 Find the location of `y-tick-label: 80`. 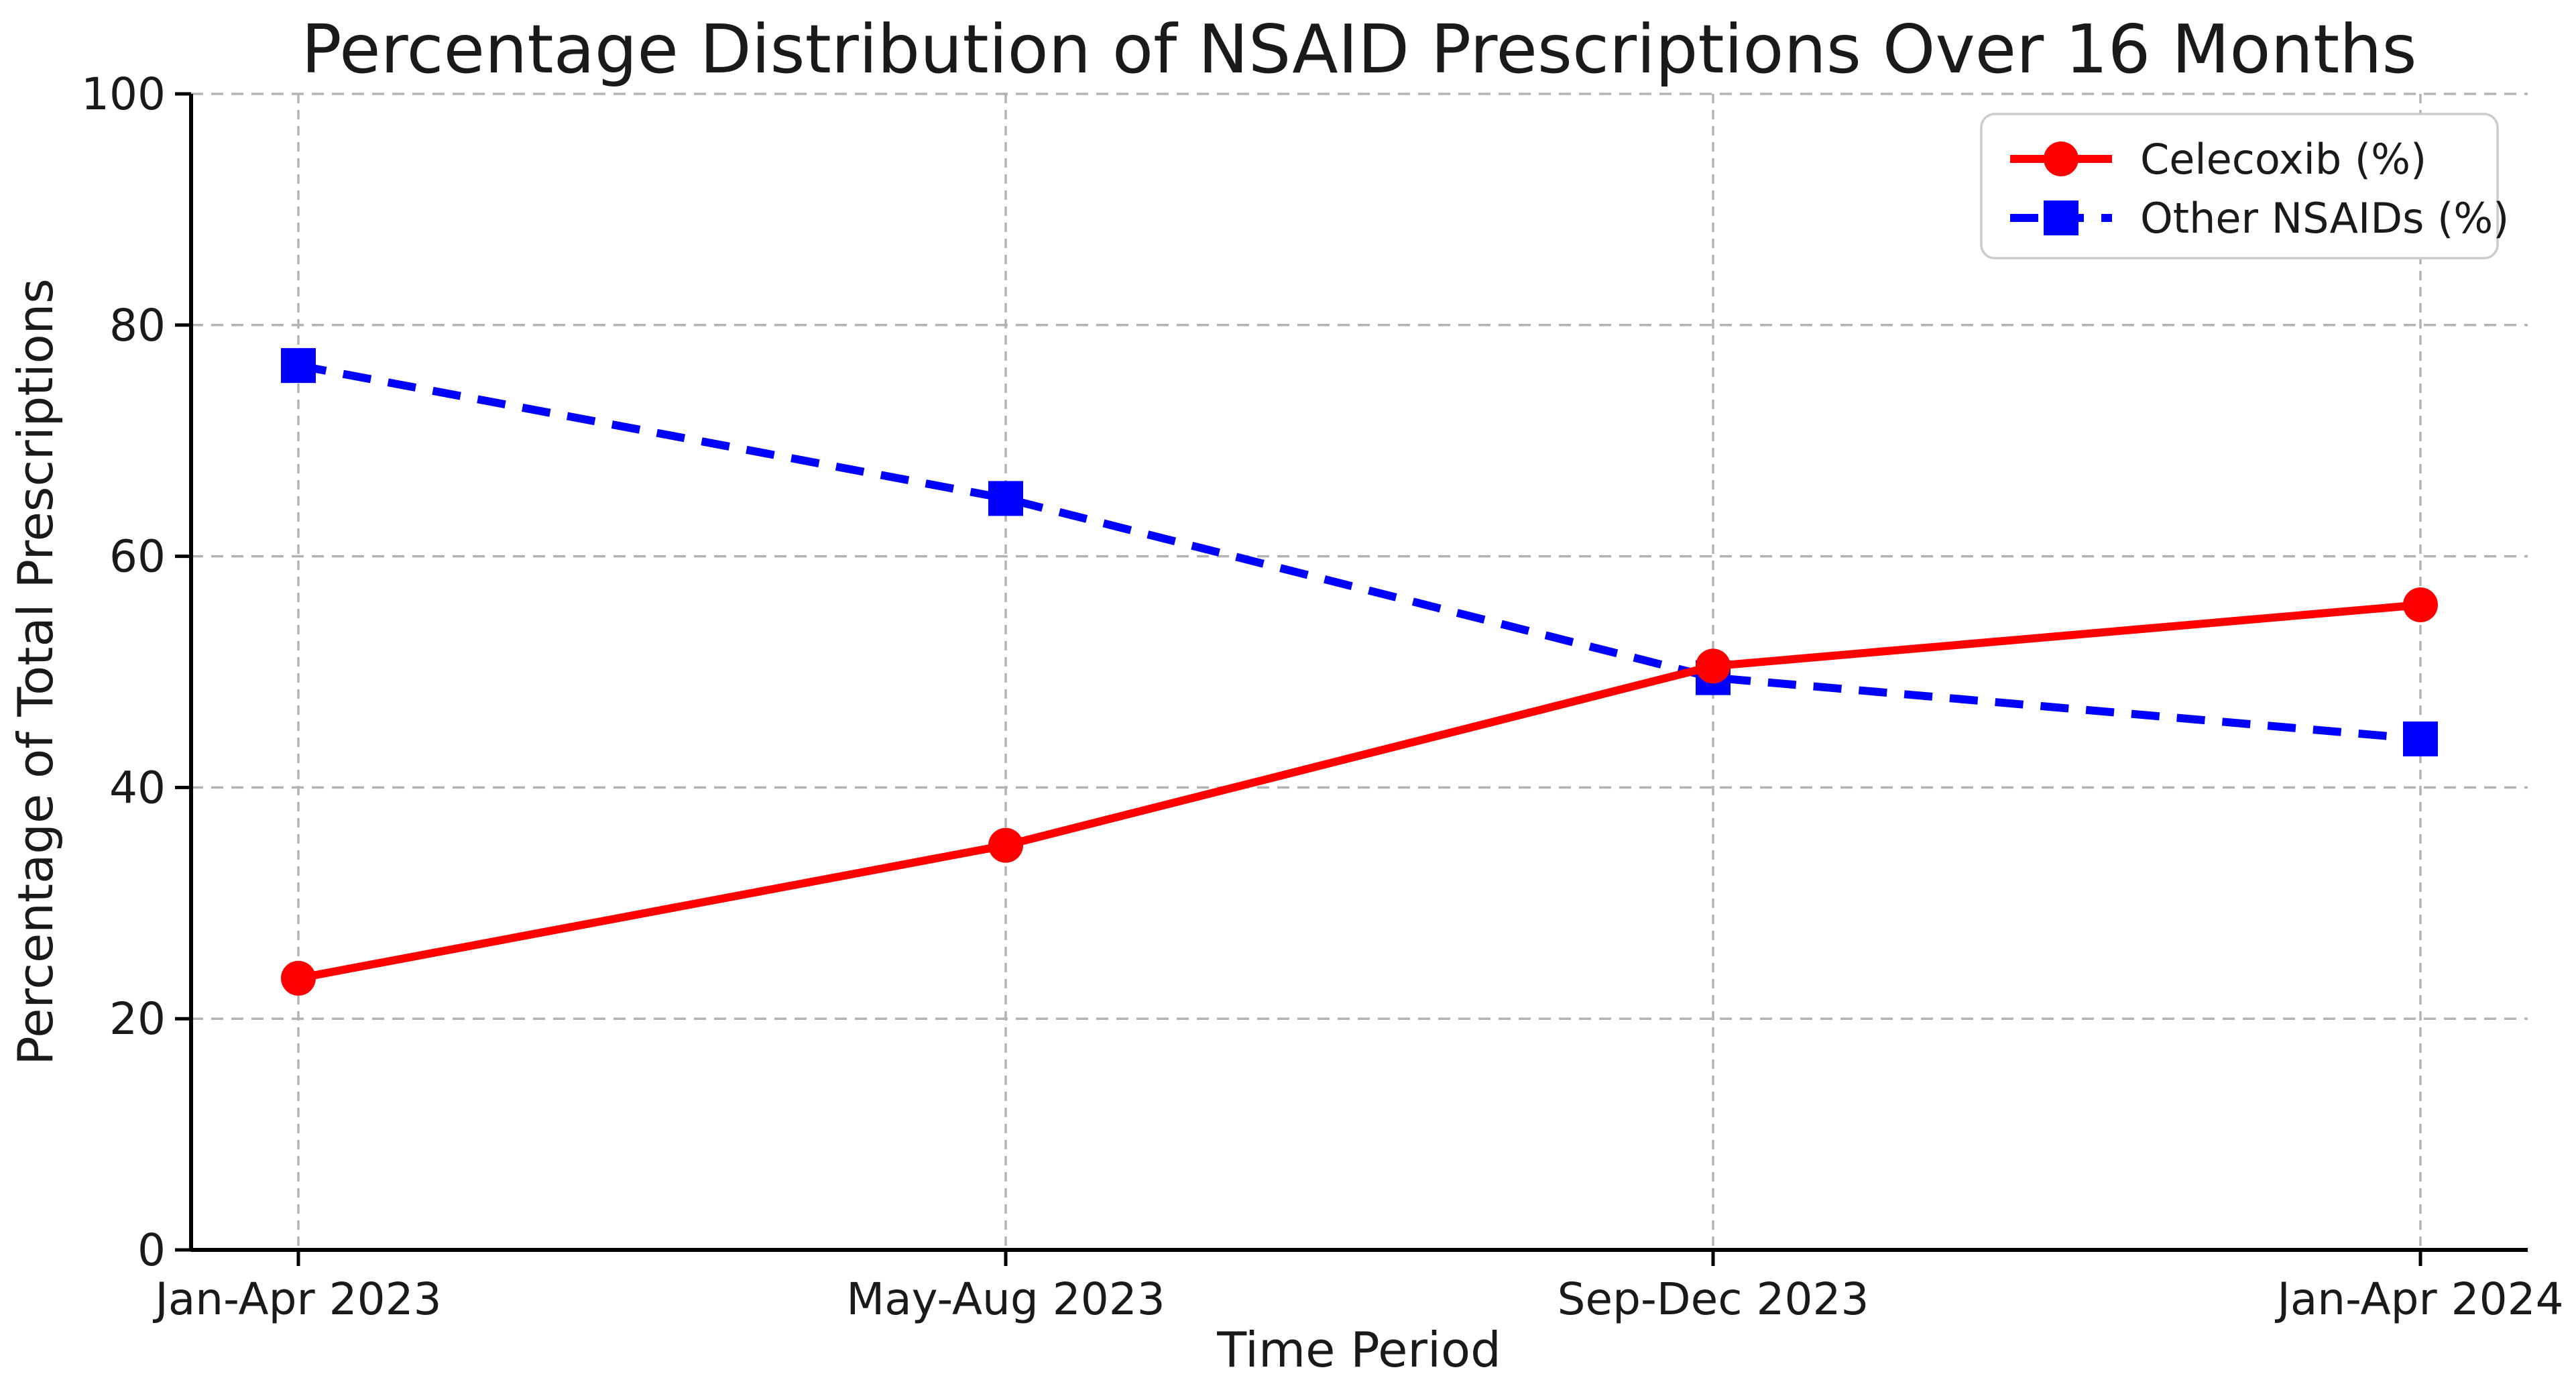

y-tick-label: 80 is located at coordinates (137, 325).